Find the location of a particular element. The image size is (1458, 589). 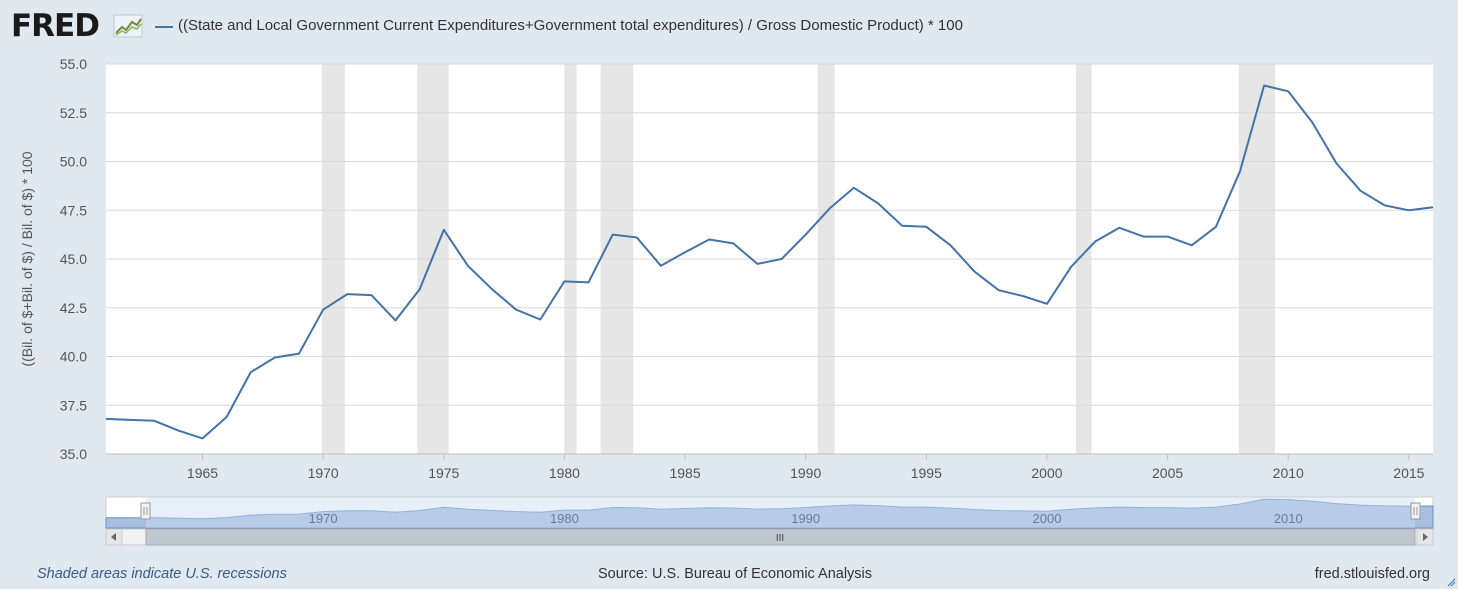

resize-handle-icon is located at coordinates (1451, 582).